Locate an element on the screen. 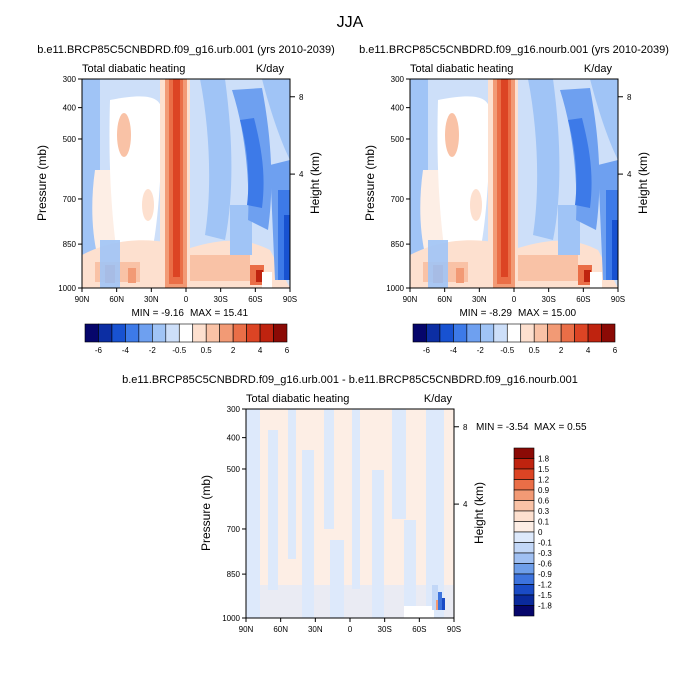  panel-urb-ylabel: Pressure (mb) is located at coordinates (42, 183).